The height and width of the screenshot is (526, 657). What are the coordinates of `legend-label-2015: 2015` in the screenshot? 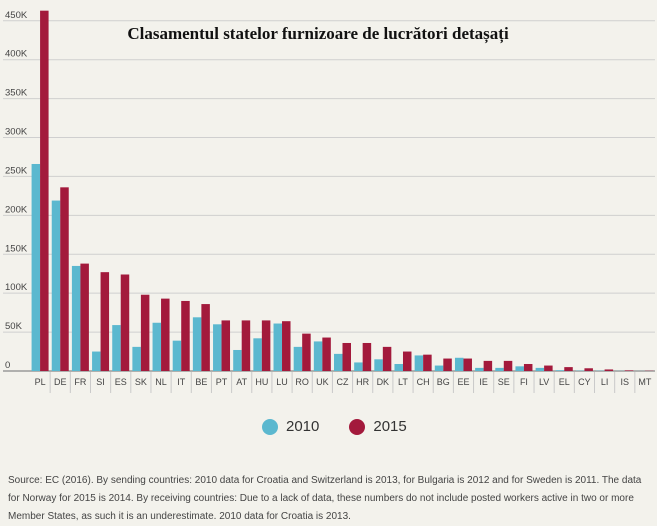 It's located at (389, 426).